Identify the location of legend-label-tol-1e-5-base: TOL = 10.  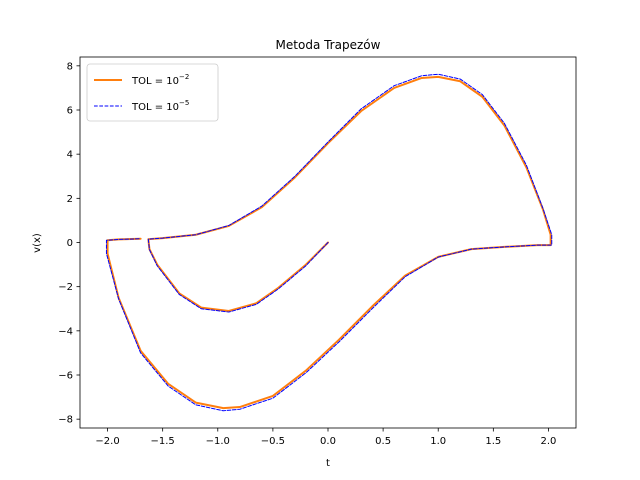
(155, 107).